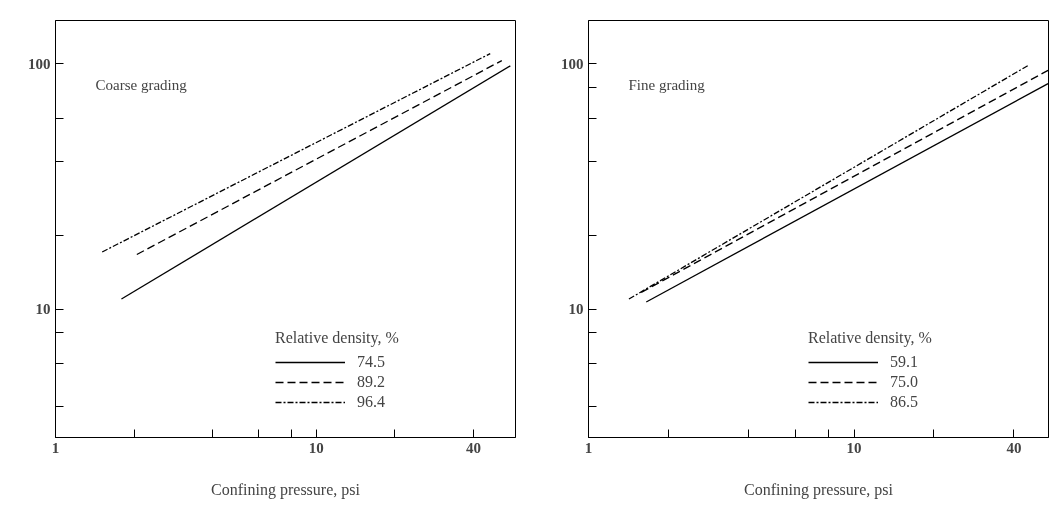  I want to click on legend-label: 86.5, so click(904, 402).